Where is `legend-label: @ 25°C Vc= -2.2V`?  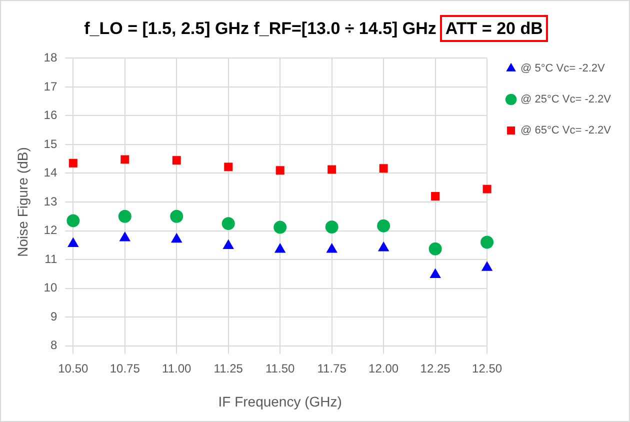
legend-label: @ 25°C Vc= -2.2V is located at coordinates (566, 100).